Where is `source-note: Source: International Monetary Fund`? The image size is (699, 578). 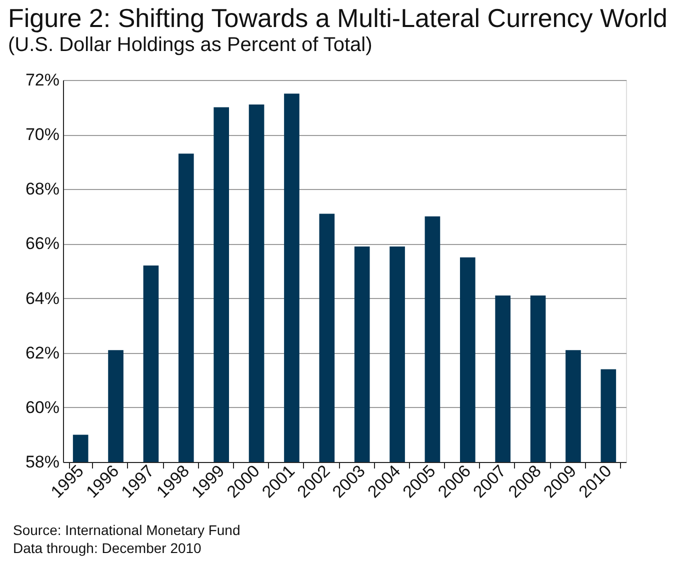
source-note: Source: International Monetary Fund is located at coordinates (126, 530).